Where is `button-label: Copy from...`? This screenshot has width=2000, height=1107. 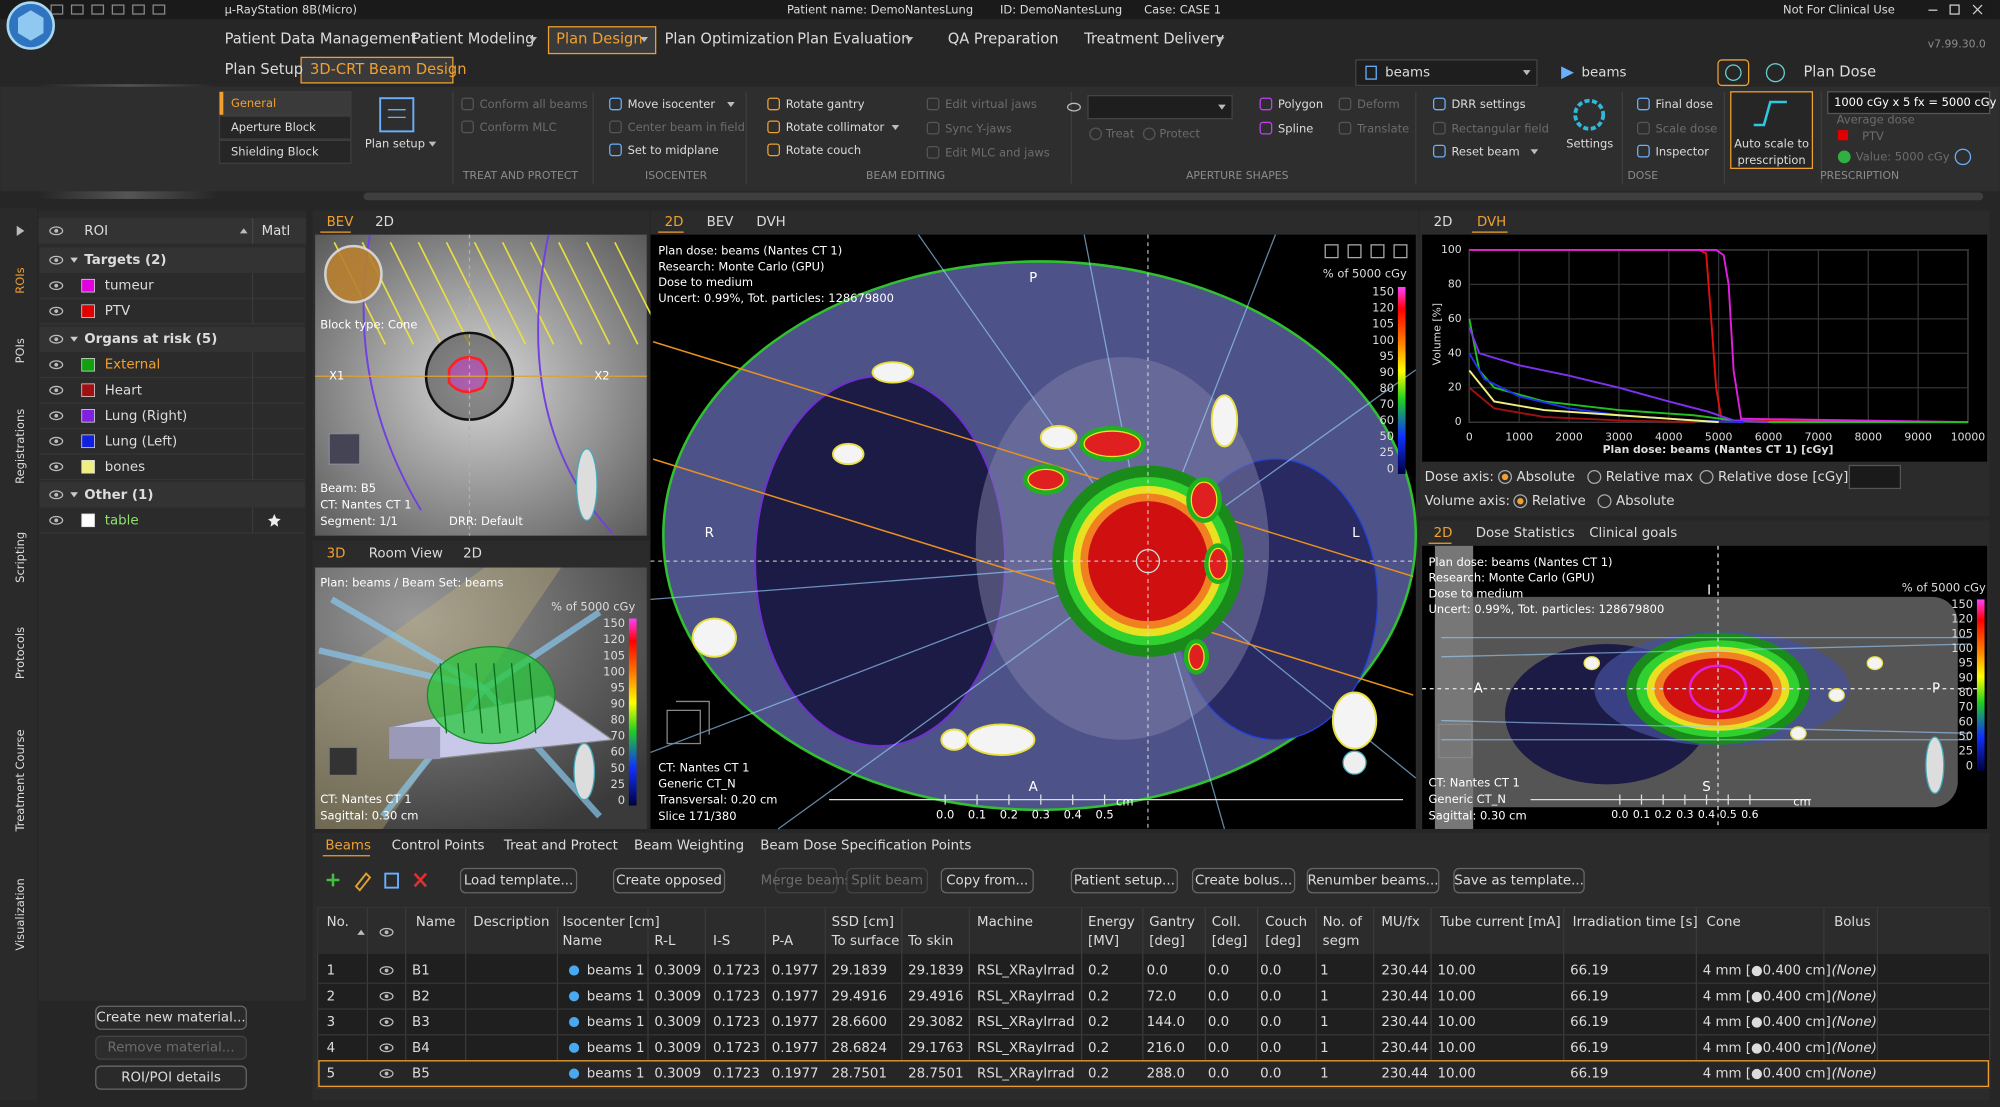
button-label: Copy from... is located at coordinates (987, 881).